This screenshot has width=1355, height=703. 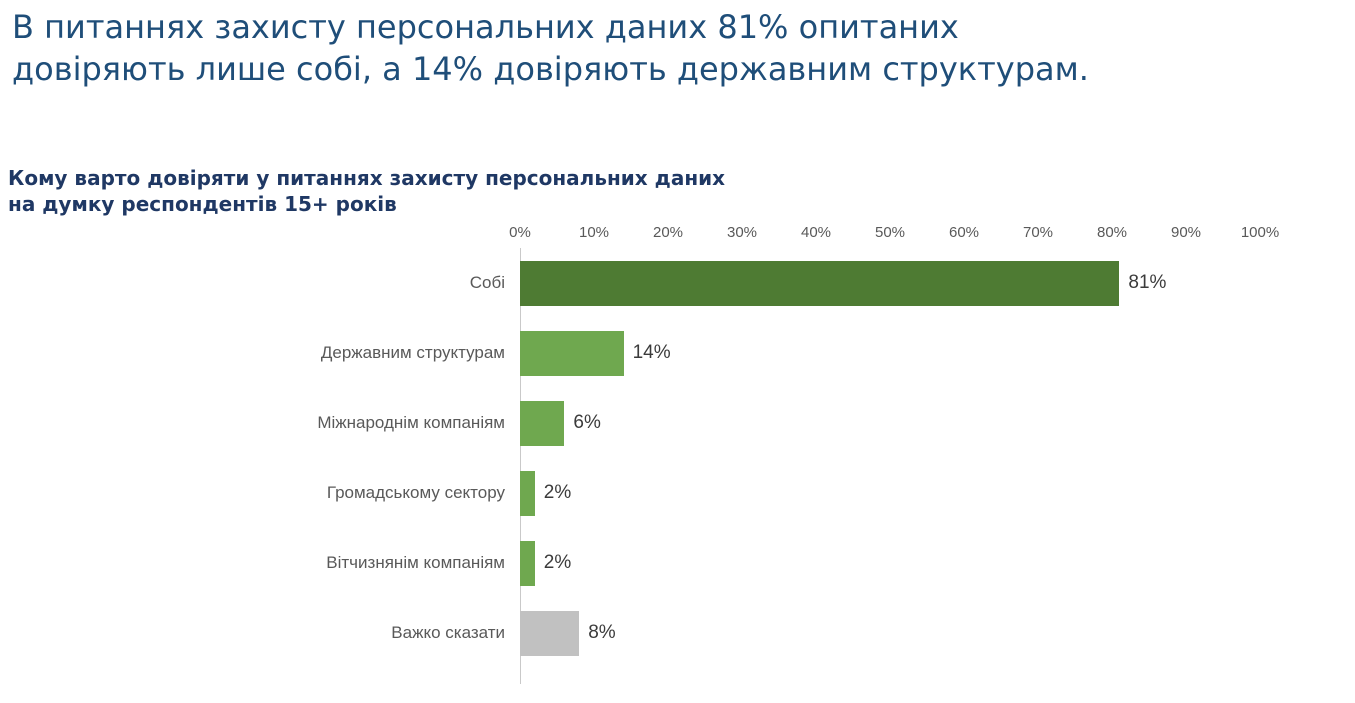 I want to click on x-tick-label: 0%, so click(x=520, y=232).